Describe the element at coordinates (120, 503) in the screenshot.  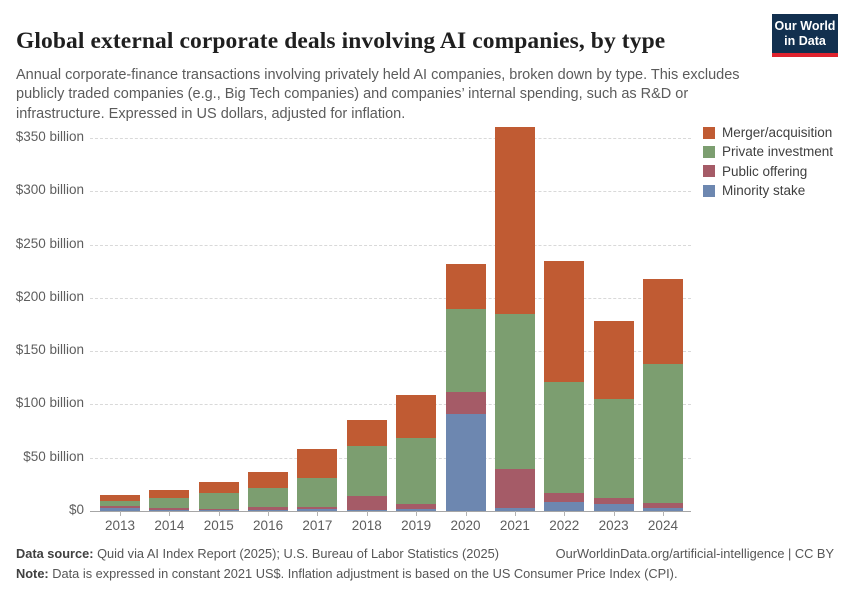
I see `bar-segment-2013-private-investment` at that location.